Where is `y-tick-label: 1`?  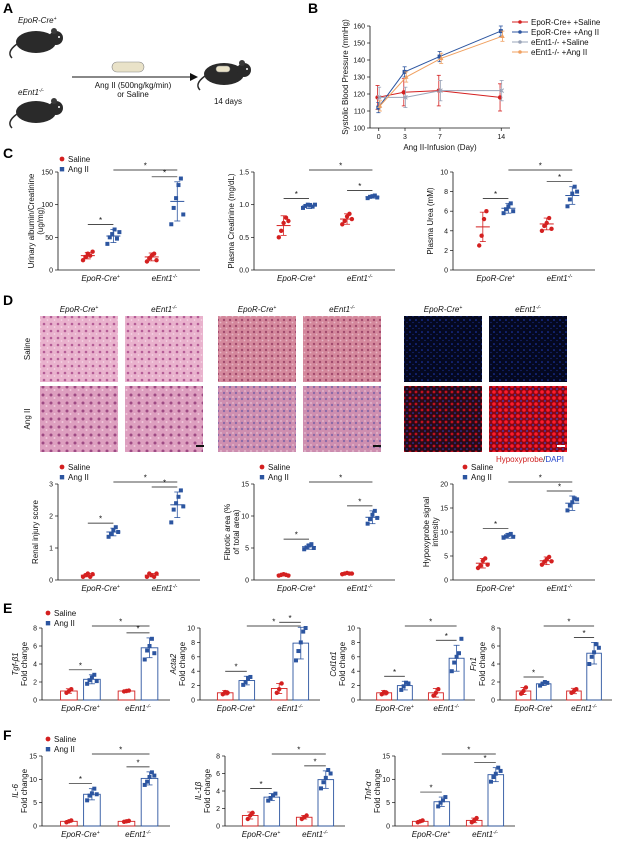
y-tick-label: 1 is located at coordinates (51, 549).